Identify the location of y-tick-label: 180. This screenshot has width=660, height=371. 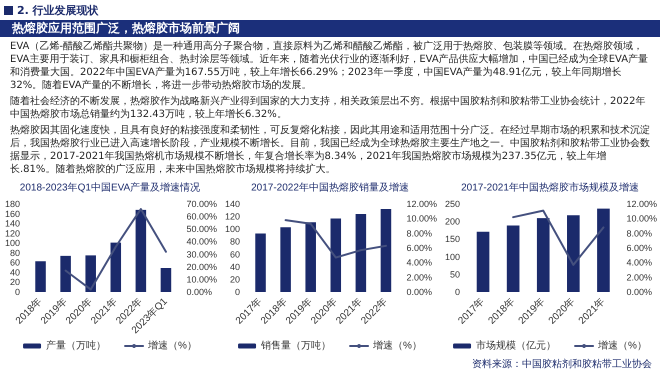
(12, 204).